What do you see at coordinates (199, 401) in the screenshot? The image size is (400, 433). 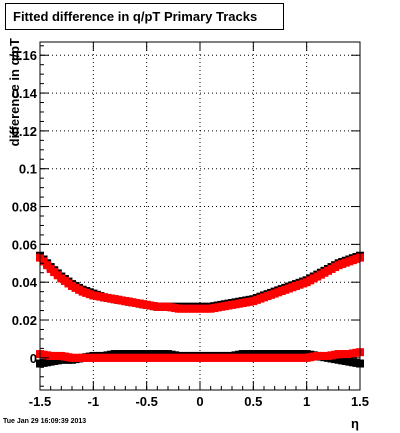 I see `x-tick-label: 0` at bounding box center [199, 401].